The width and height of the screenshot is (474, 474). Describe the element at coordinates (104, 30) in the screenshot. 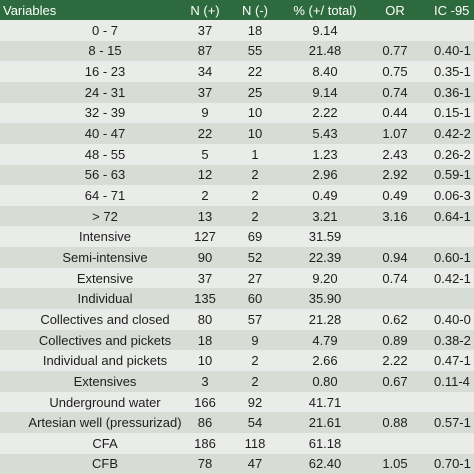

I see `row-label: 0 - 7` at that location.